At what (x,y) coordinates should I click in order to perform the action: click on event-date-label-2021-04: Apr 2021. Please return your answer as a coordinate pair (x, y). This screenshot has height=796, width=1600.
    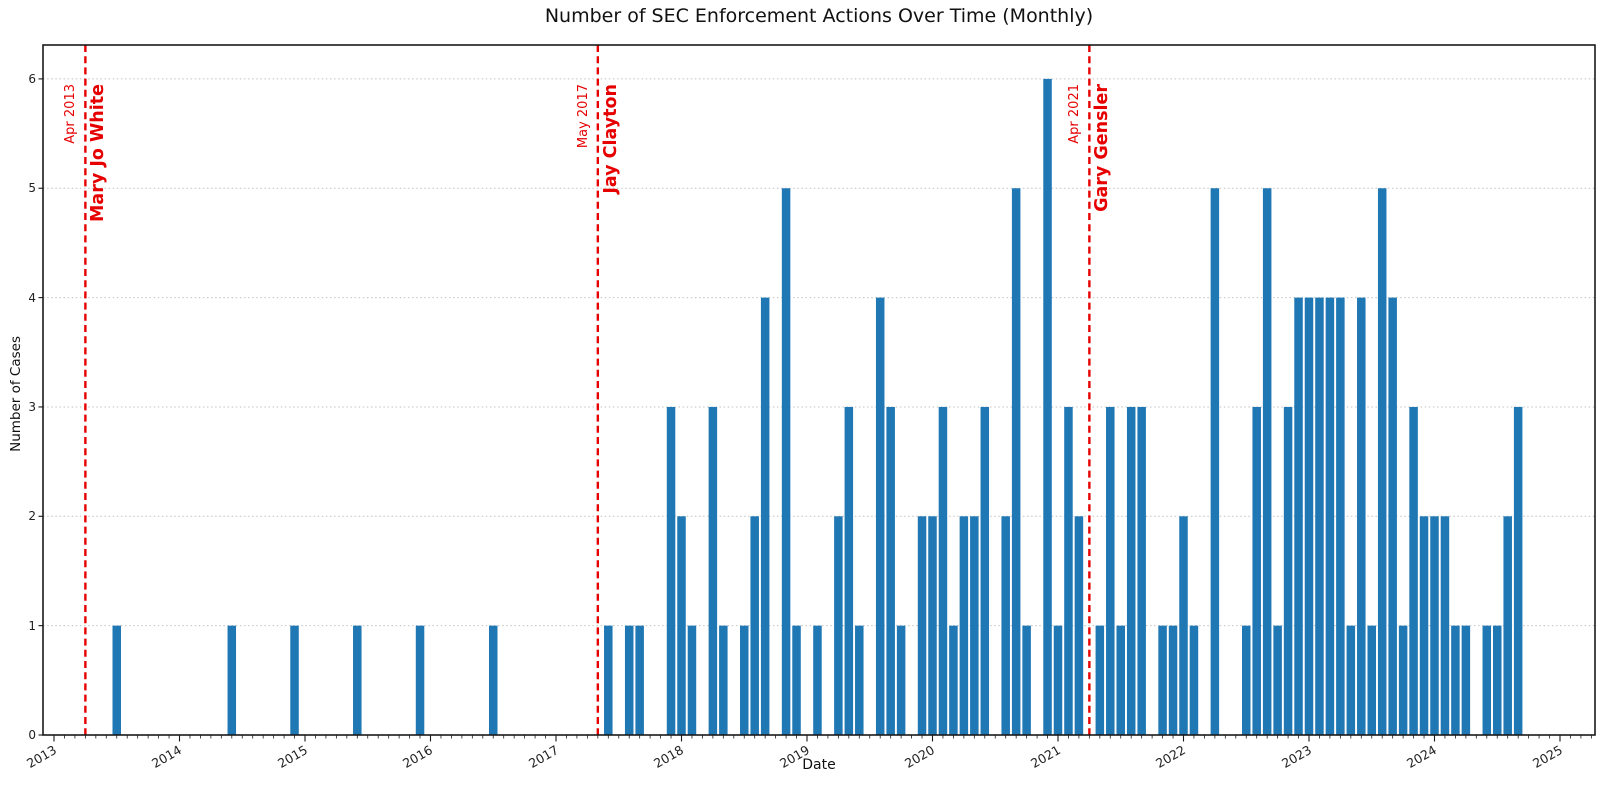
    Looking at the image, I should click on (1075, 114).